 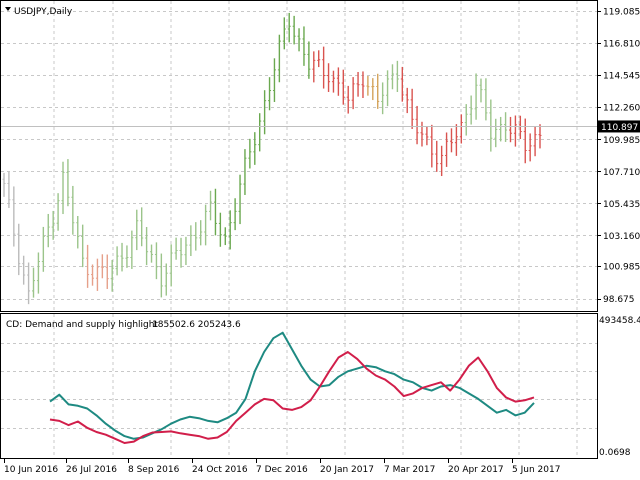 I want to click on price-chart-title: USDJPY,Daily, so click(x=43, y=12).